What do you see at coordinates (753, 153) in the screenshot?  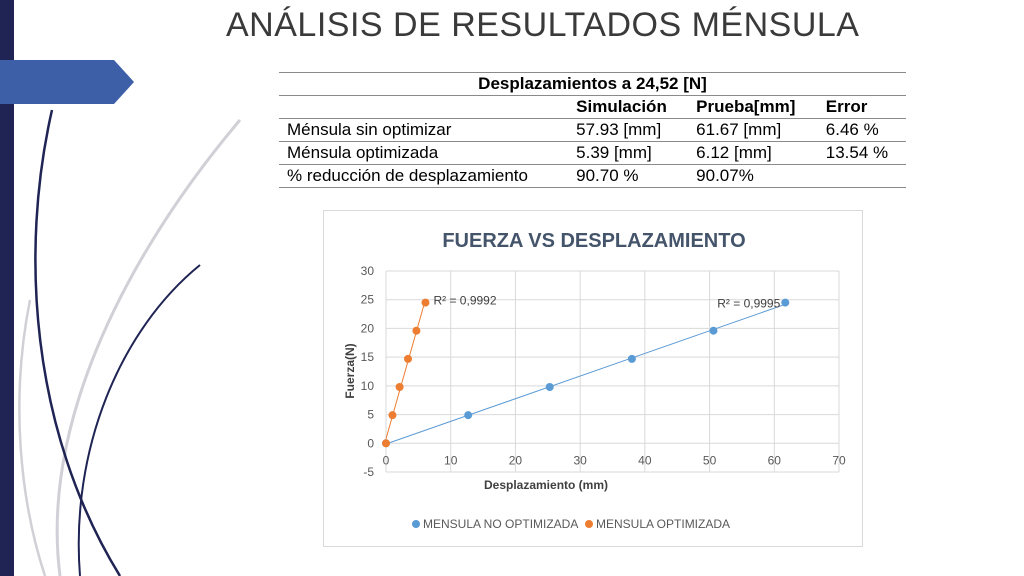 I see `table-cell: 6.12 [mm]` at bounding box center [753, 153].